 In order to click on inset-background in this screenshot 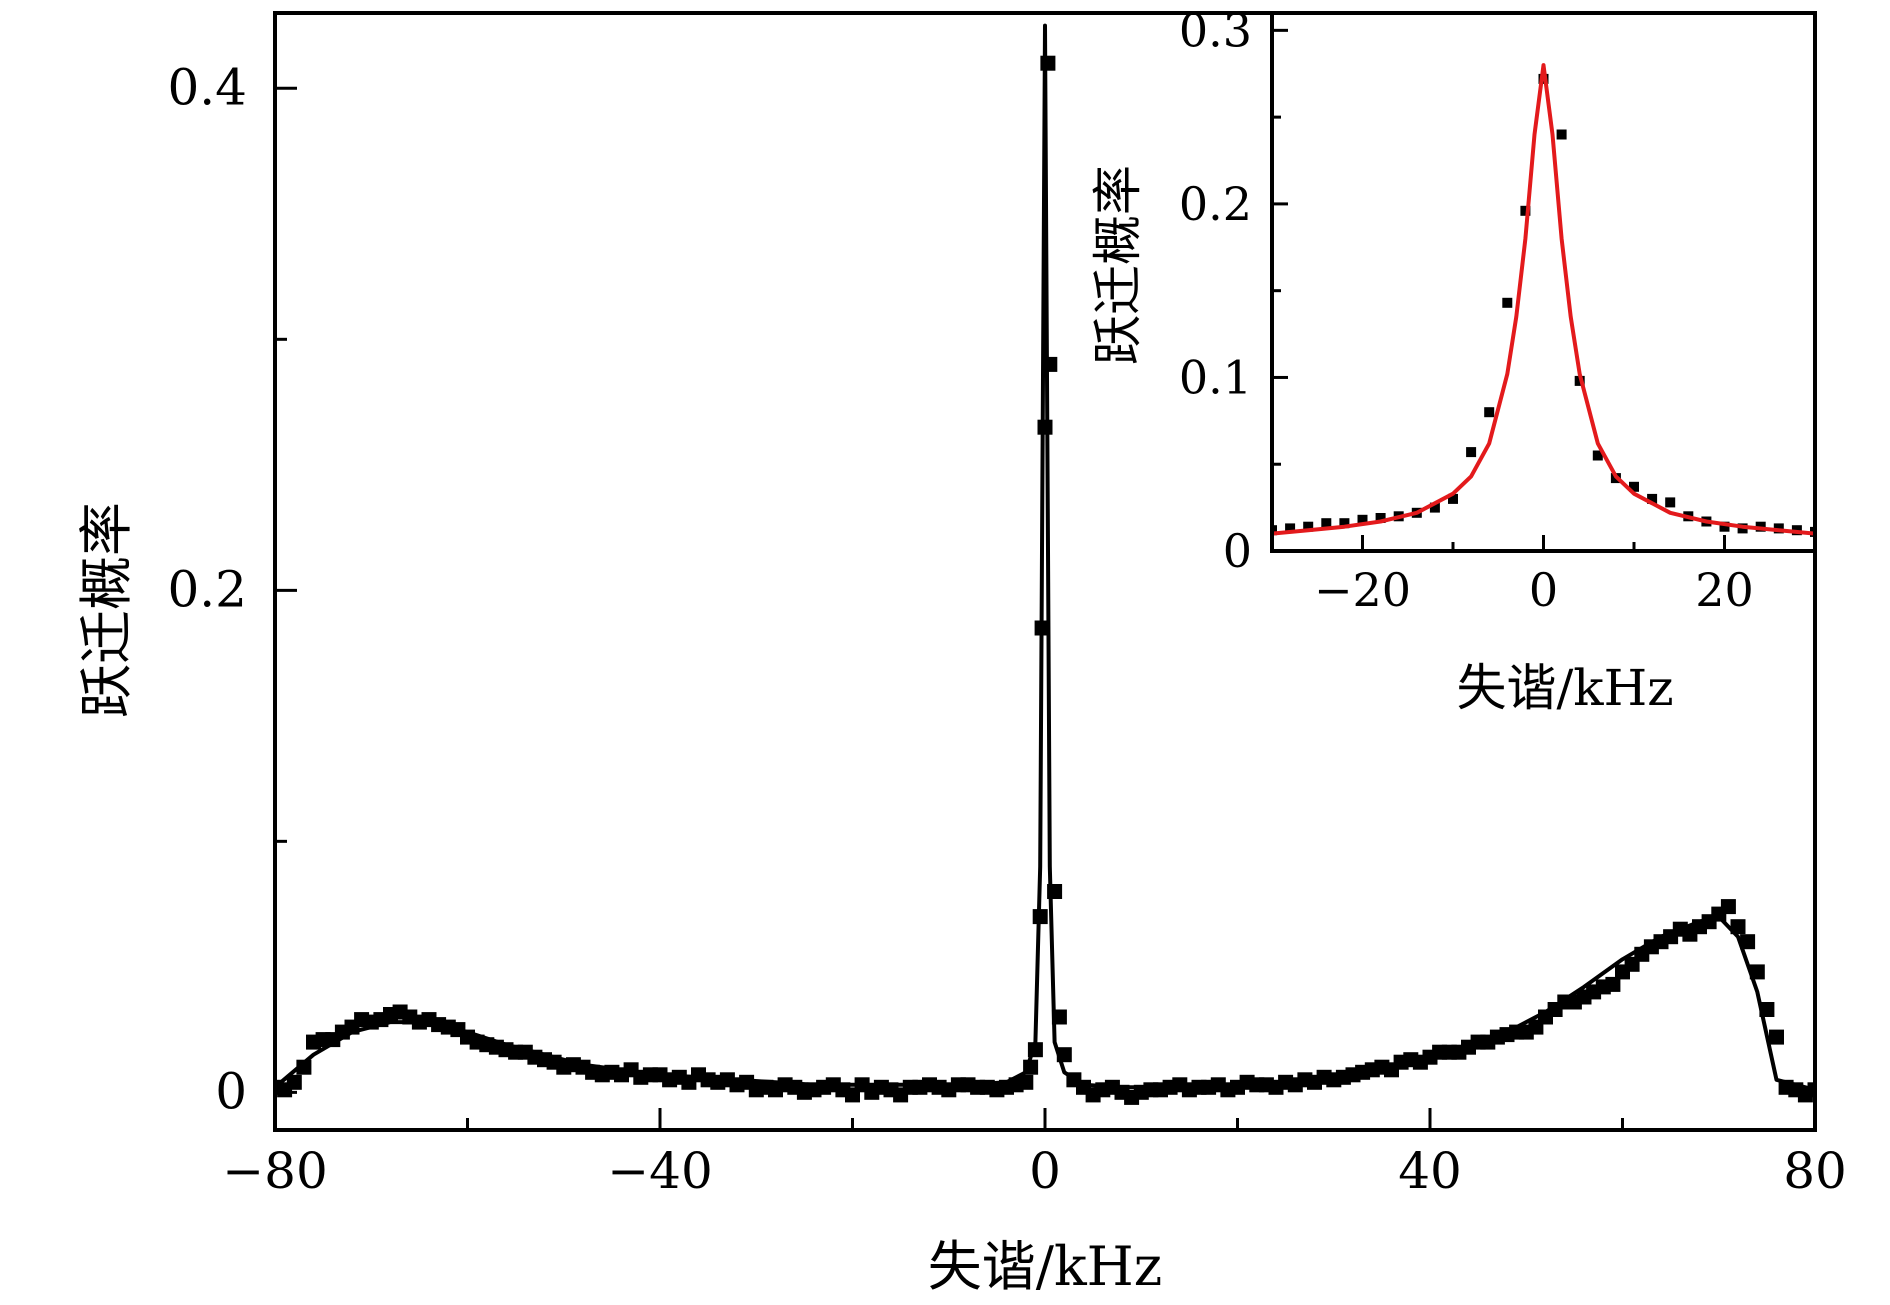, I will do `click(1543, 282)`.